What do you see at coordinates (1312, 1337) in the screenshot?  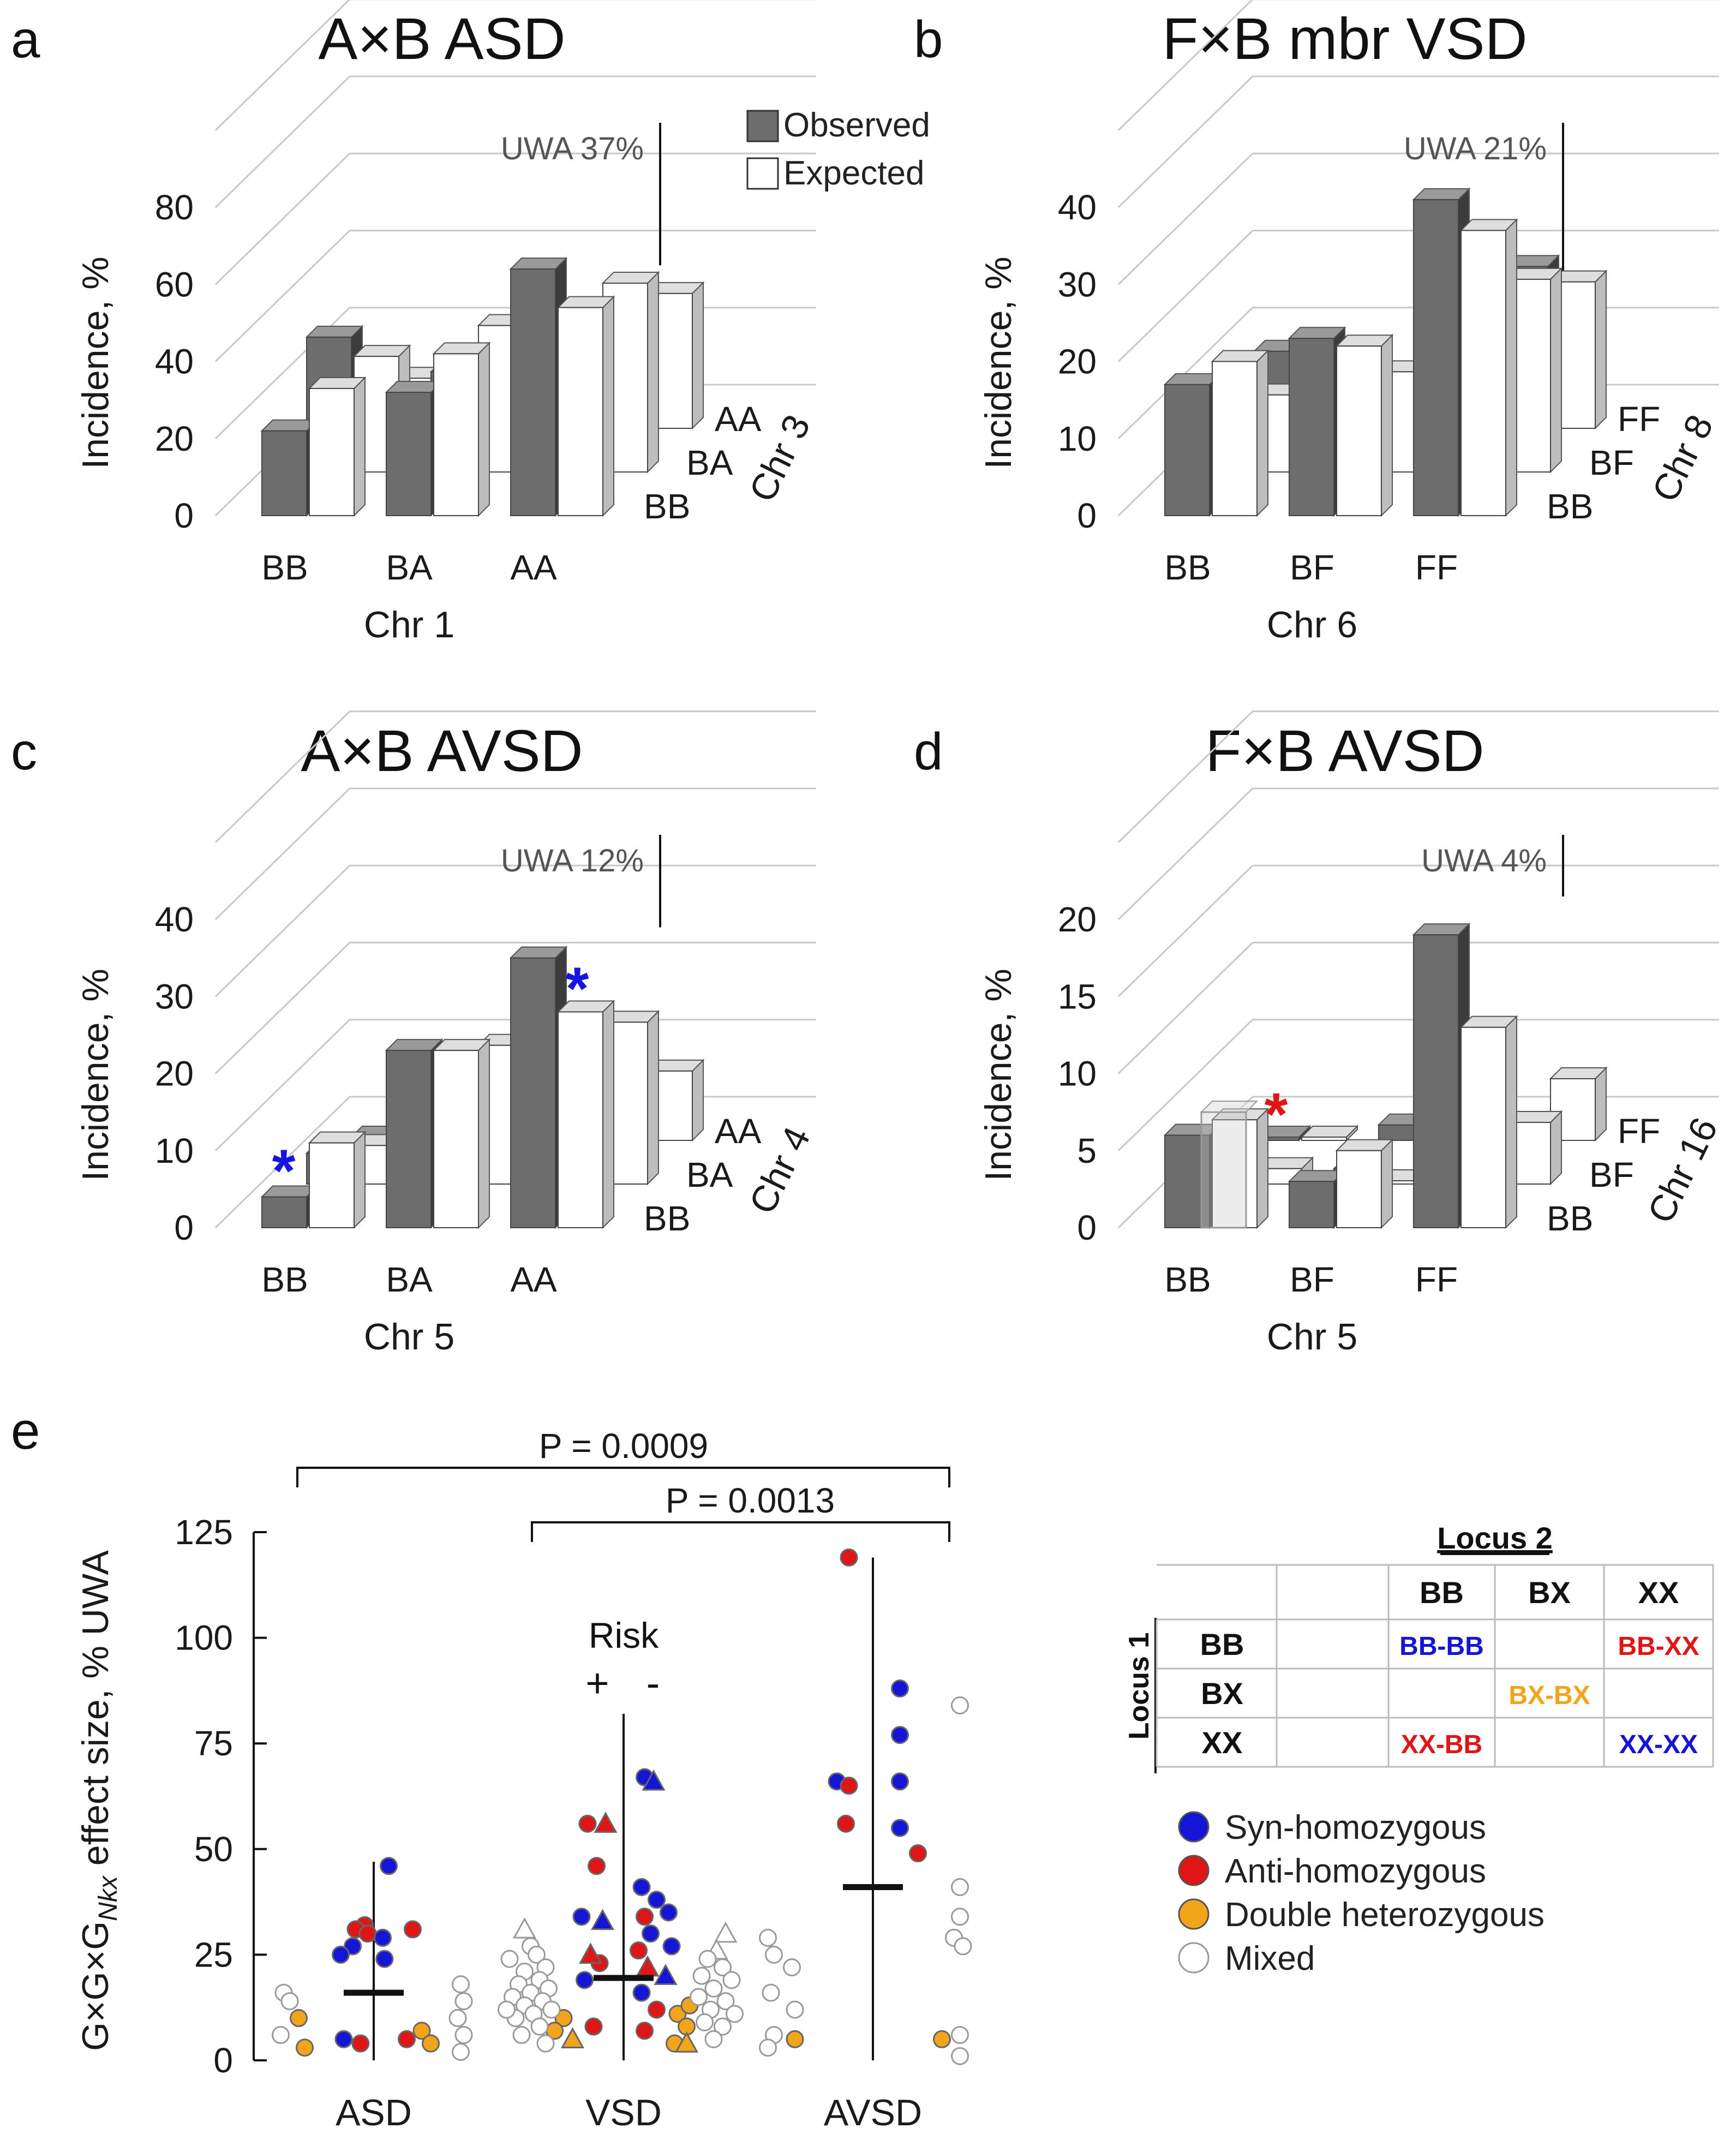 I see `x-axis-label: Chr 5` at bounding box center [1312, 1337].